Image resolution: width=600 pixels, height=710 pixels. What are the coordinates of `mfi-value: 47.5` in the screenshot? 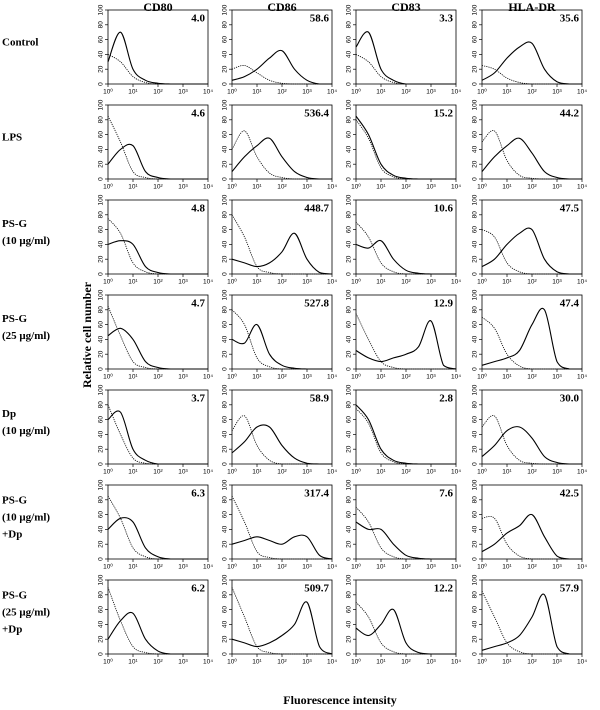 It's located at (570, 209).